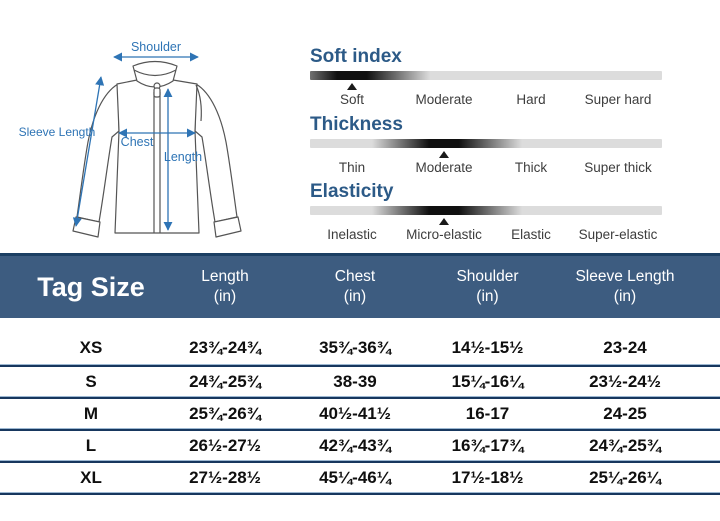 This screenshot has width=720, height=521. What do you see at coordinates (91, 286) in the screenshot?
I see `table-title: Tag Size` at bounding box center [91, 286].